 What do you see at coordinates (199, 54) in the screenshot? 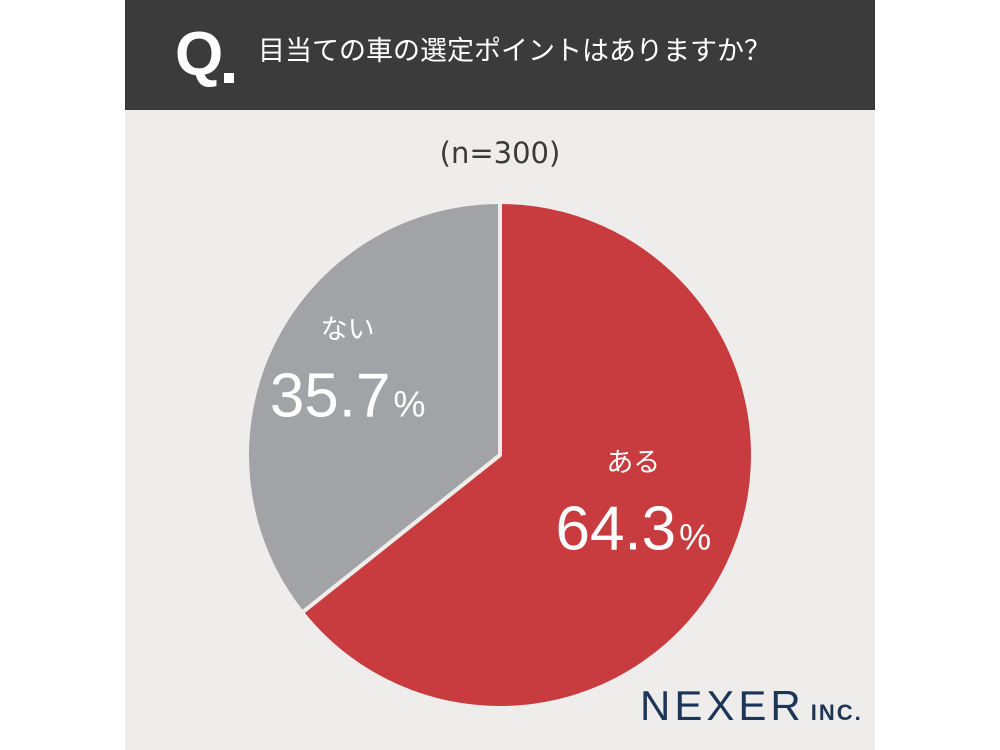
I see `q-mark: Q` at bounding box center [199, 54].